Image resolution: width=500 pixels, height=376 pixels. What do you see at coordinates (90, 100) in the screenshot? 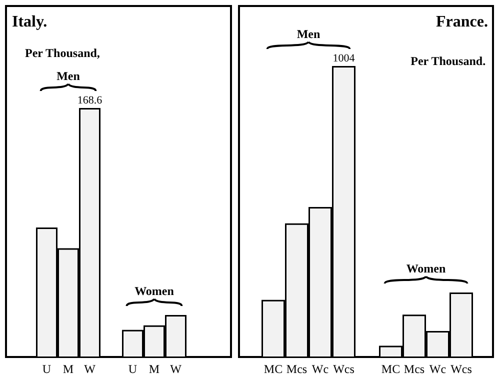
I see `data-label: 168.6` at bounding box center [90, 100].